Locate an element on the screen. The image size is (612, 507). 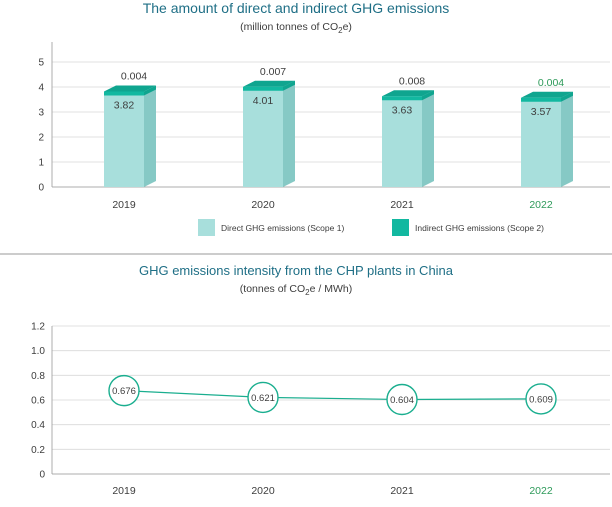
legend-label-scope1: Direct GHG emissions (Scope 1) is located at coordinates (282, 228).